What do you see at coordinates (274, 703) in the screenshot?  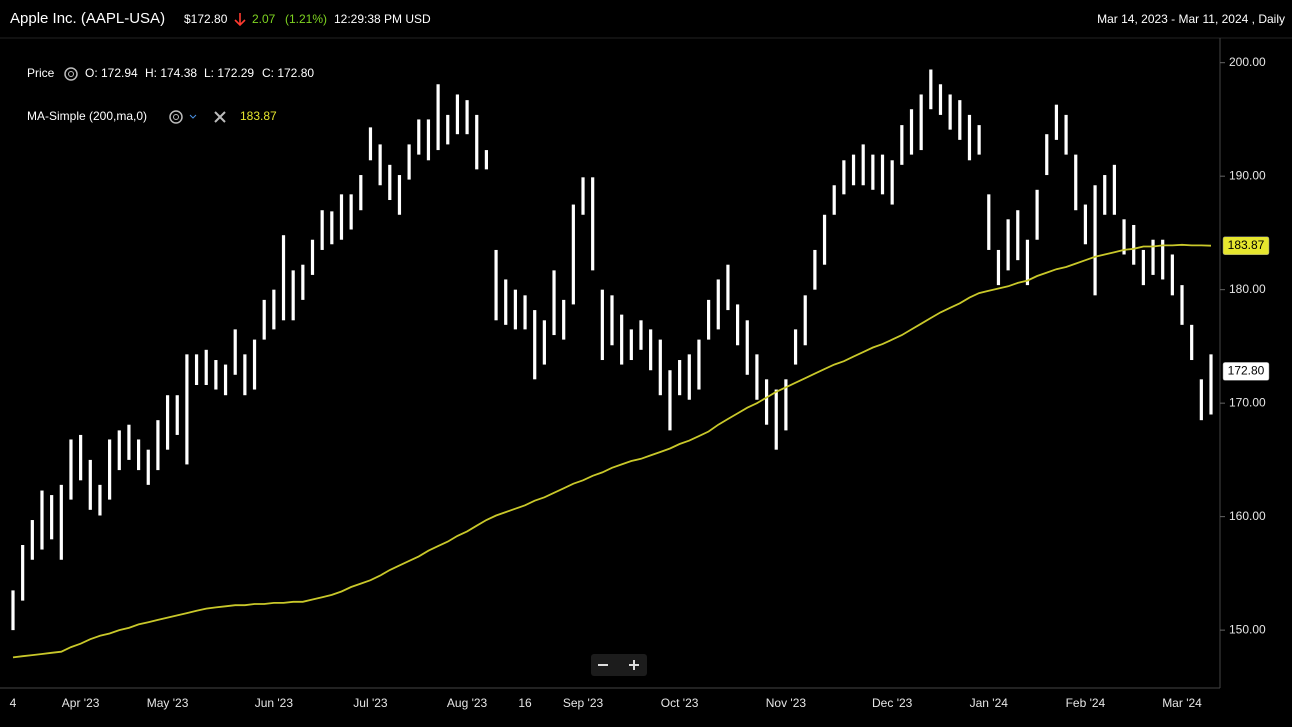 I see `x-tick-label: Jun '23` at bounding box center [274, 703].